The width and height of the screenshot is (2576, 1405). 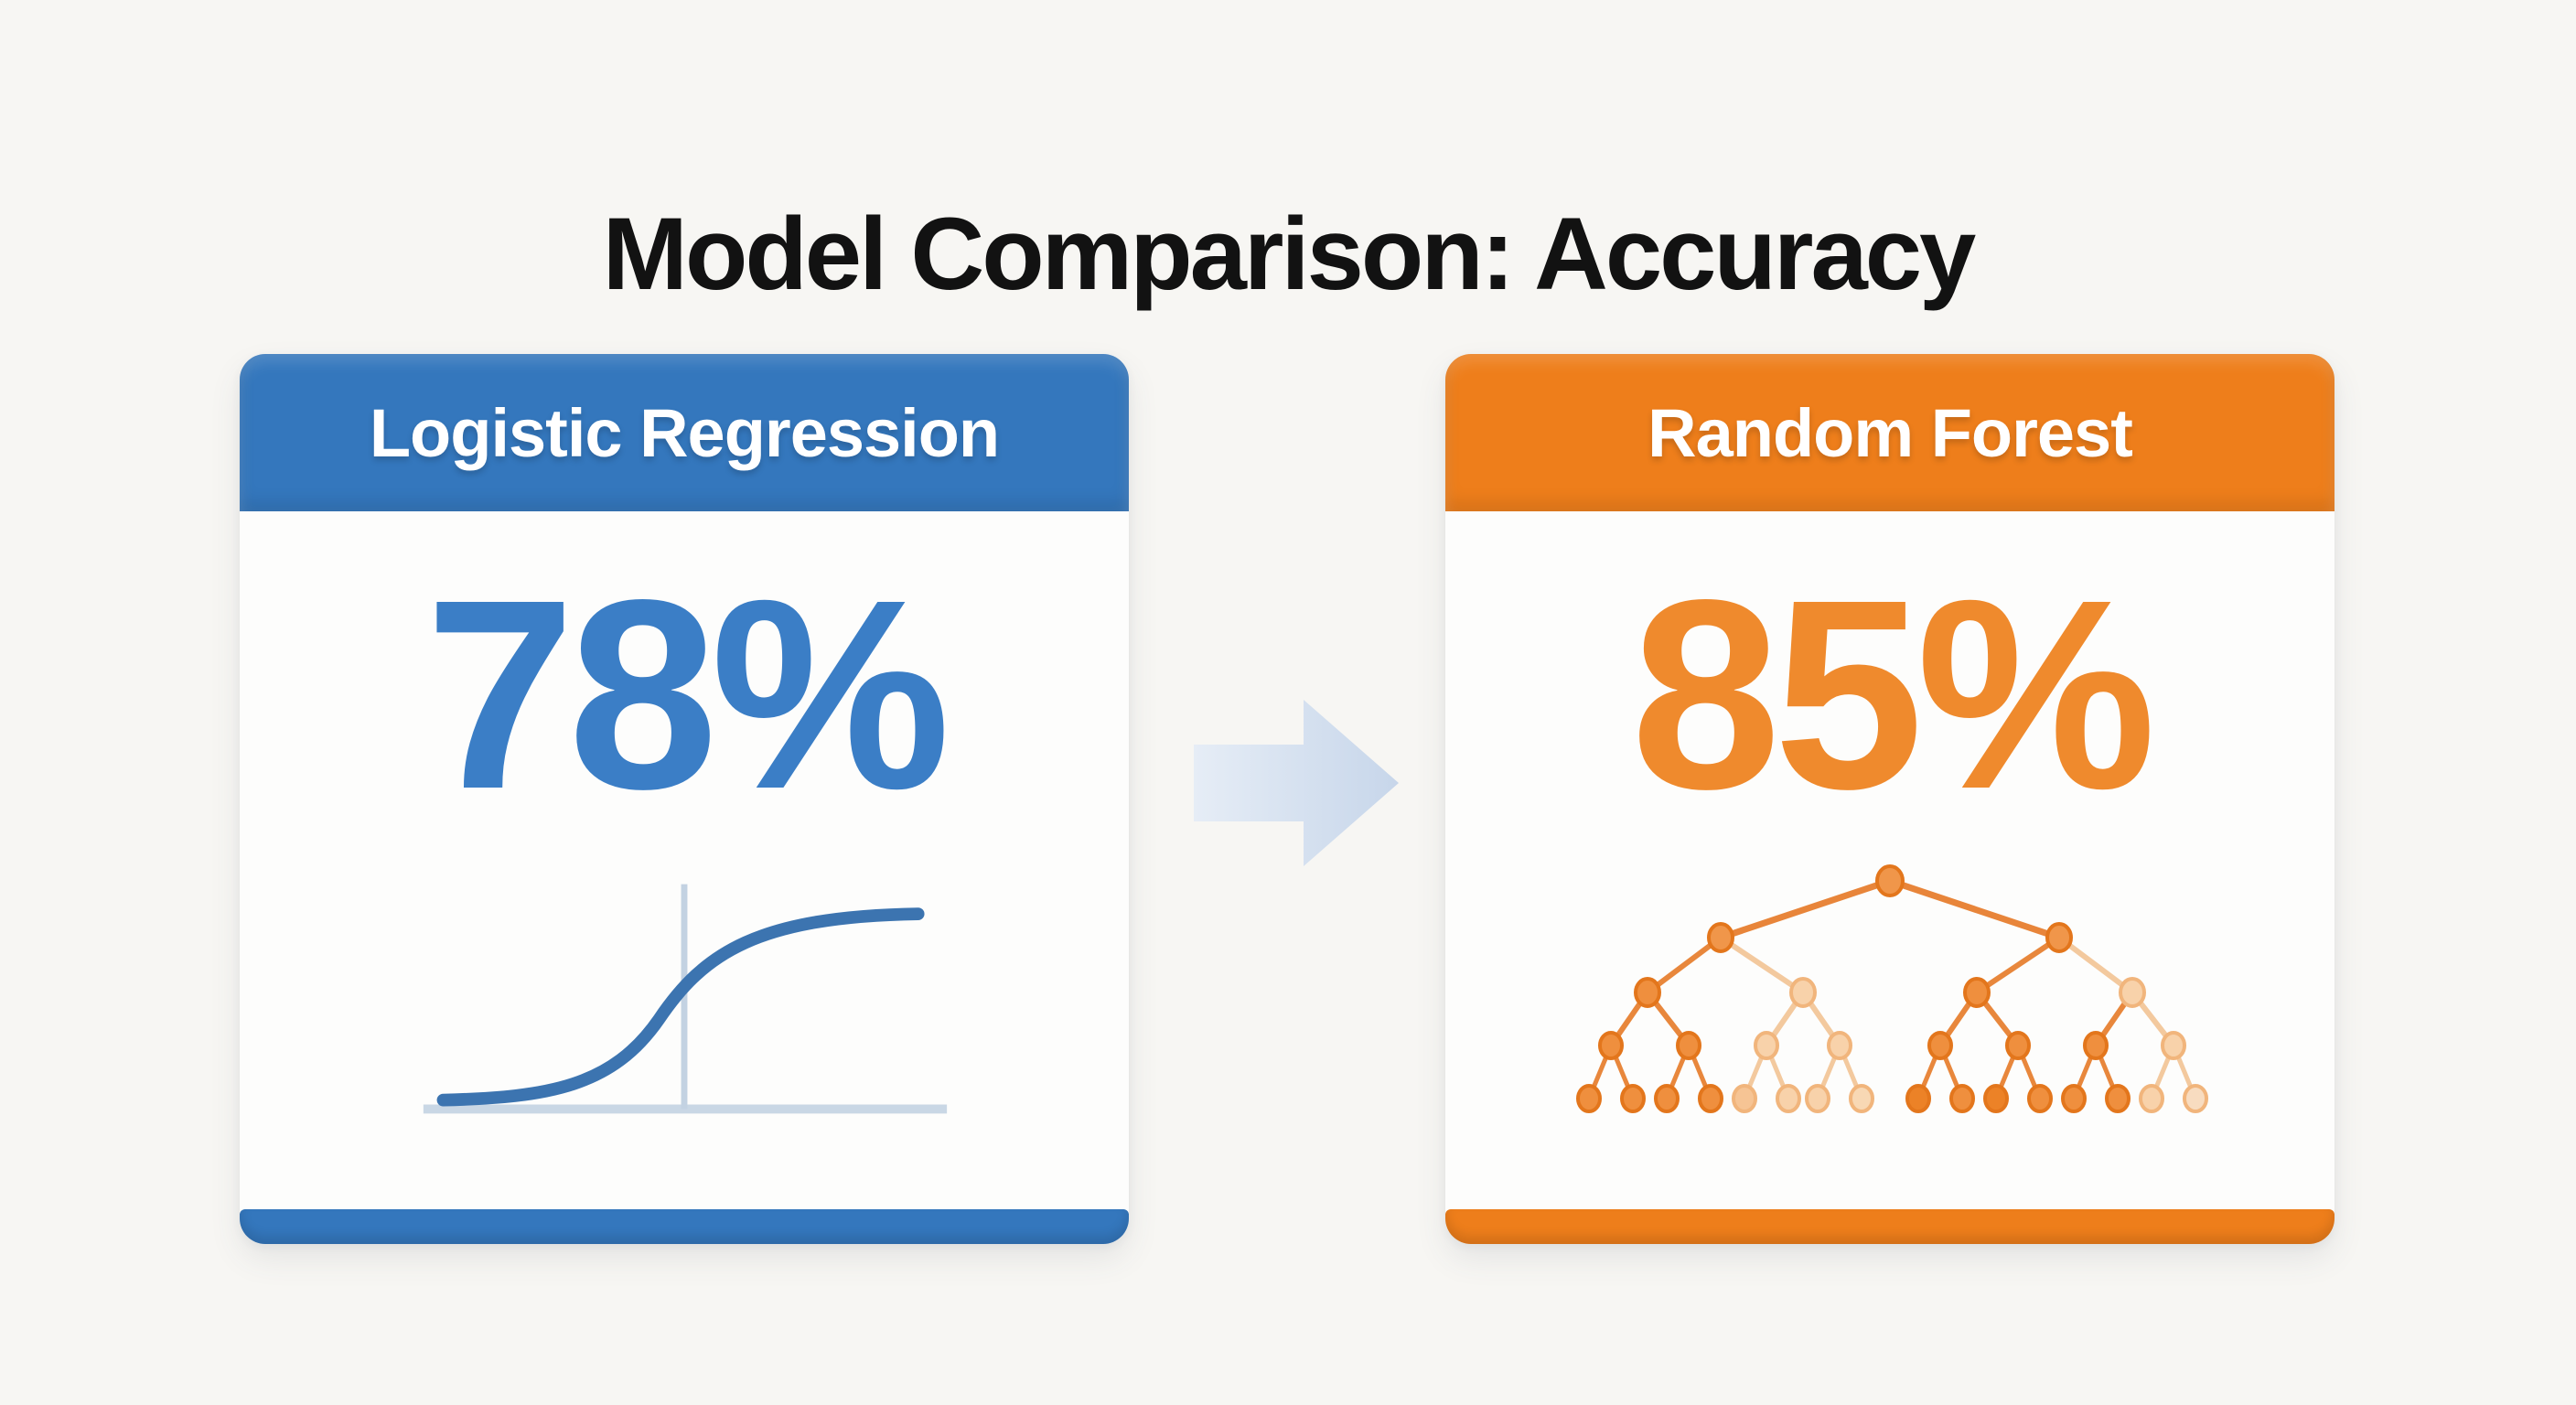 I want to click on model-name-label: Logistic Regression, so click(x=684, y=432).